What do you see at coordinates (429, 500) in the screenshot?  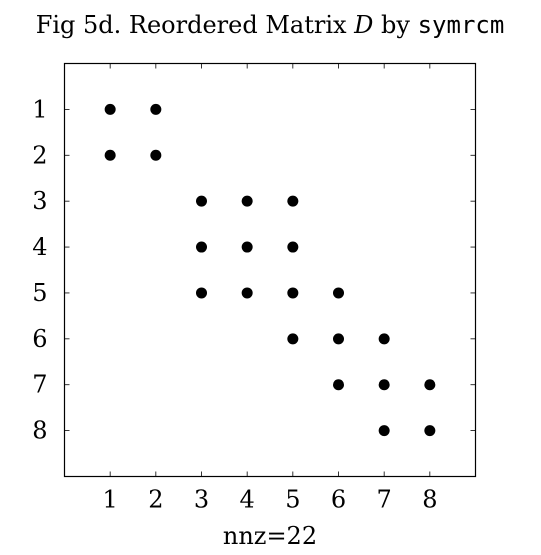 I see `x-tick-label: 8` at bounding box center [429, 500].